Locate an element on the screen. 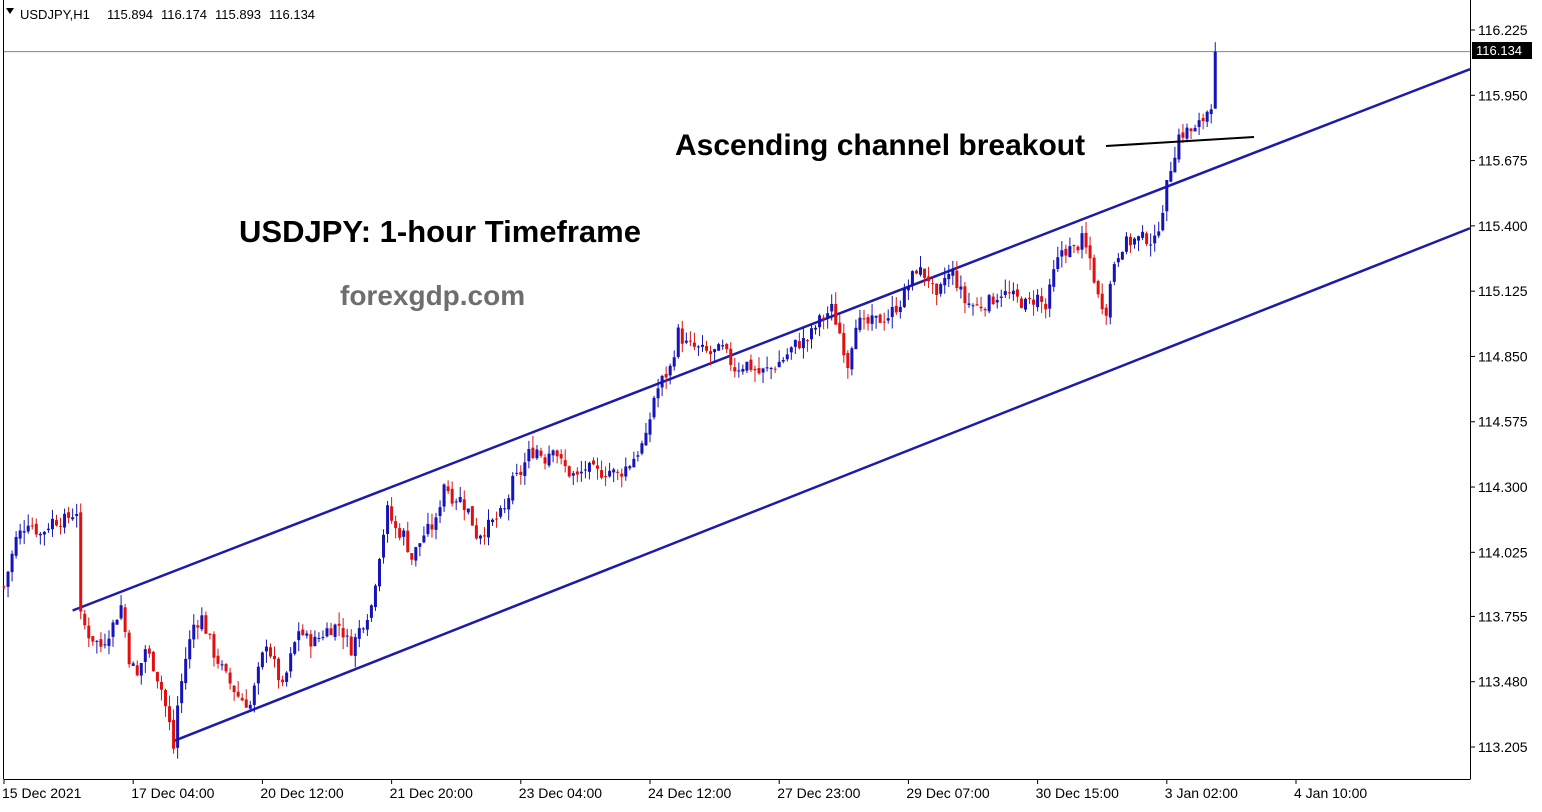 The height and width of the screenshot is (812, 1542). current-price-tag is located at coordinates (1502, 50).